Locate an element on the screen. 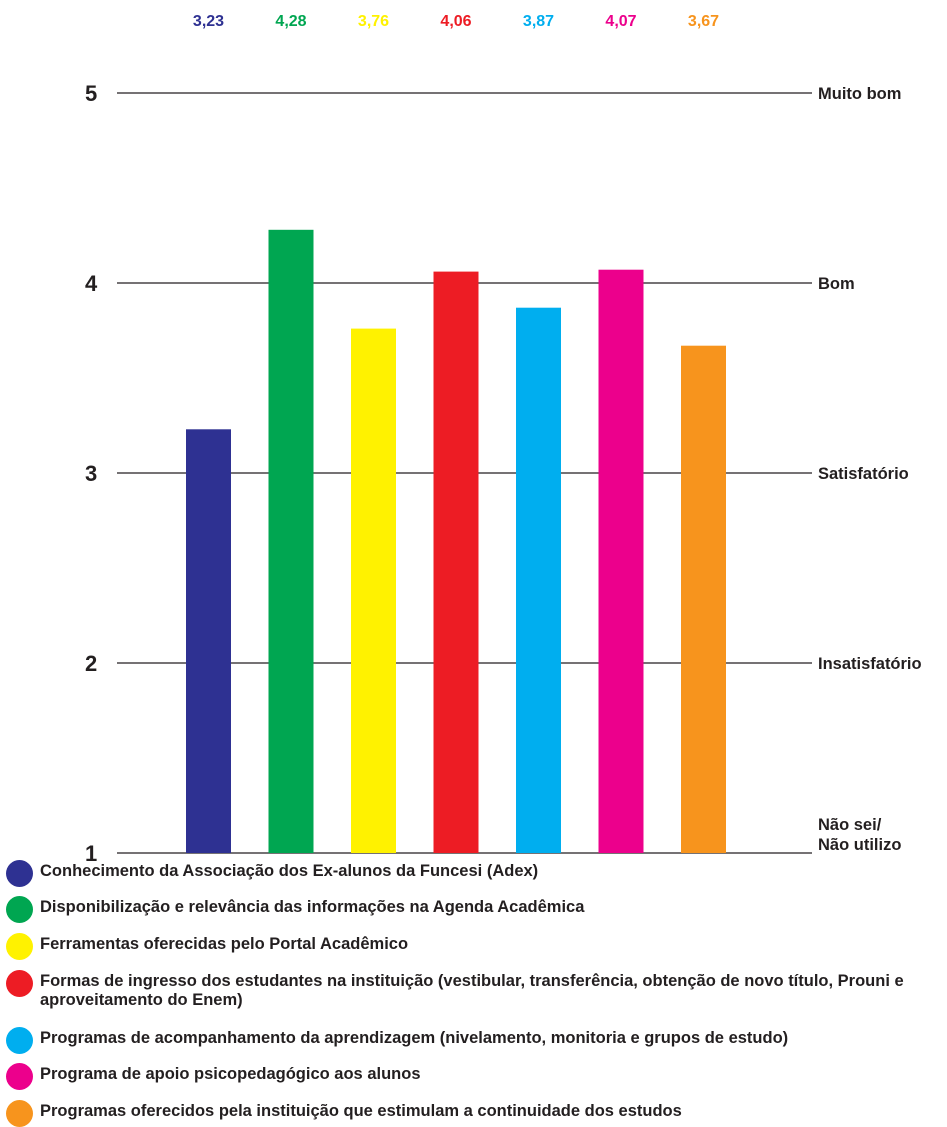 The height and width of the screenshot is (1127, 947). value-label: 4,06 is located at coordinates (455, 21).